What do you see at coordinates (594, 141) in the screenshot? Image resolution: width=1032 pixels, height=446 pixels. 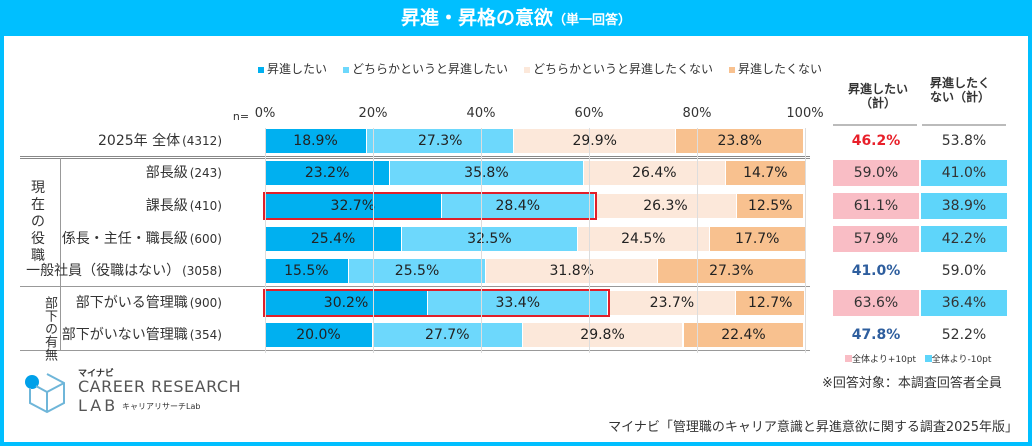 I see `bar-segment: 29.9%` at bounding box center [594, 141].